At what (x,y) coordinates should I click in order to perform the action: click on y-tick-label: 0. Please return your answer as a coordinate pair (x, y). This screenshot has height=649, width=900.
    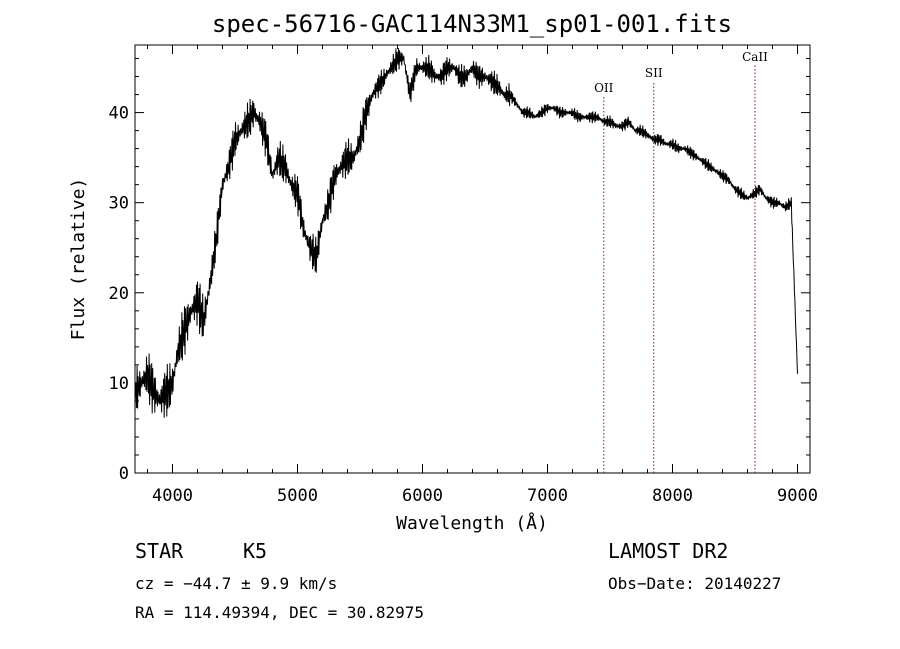
    Looking at the image, I should click on (124, 474).